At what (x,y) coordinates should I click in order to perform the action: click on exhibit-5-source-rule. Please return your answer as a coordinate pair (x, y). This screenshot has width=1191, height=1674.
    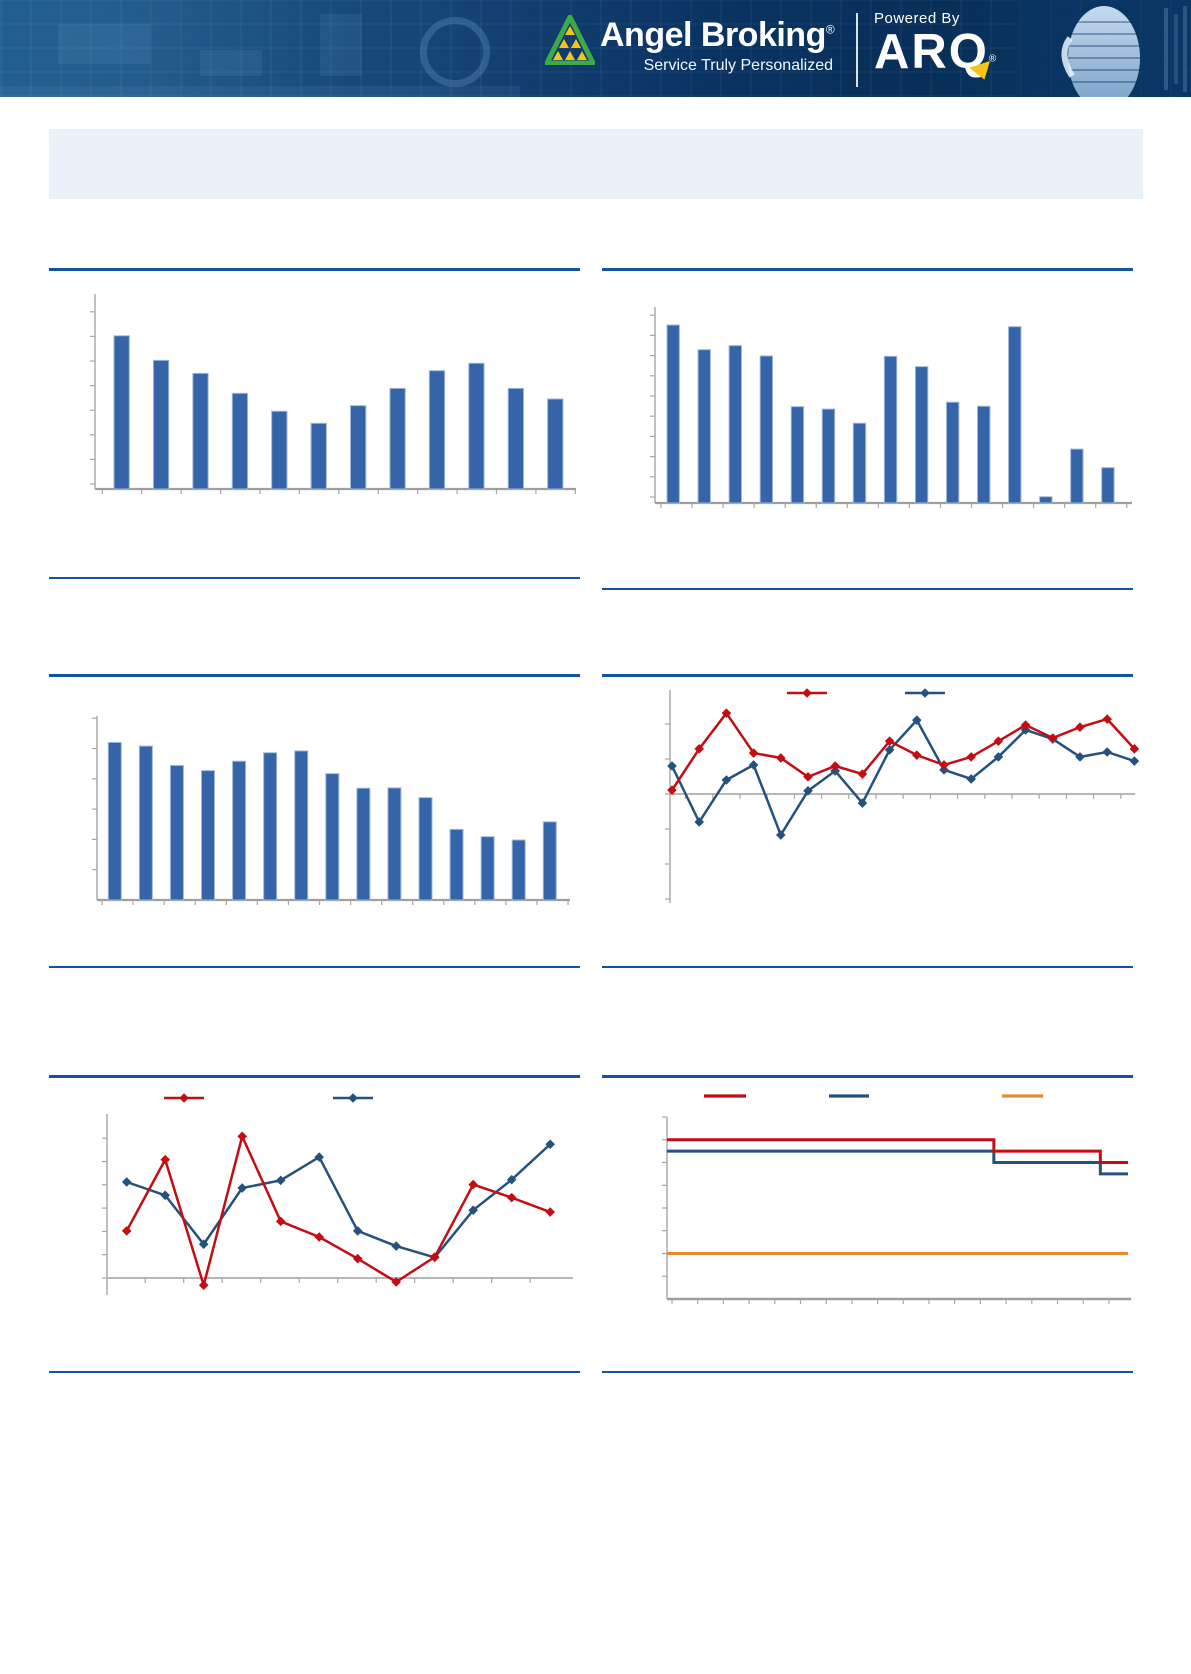
    Looking at the image, I should click on (314, 1372).